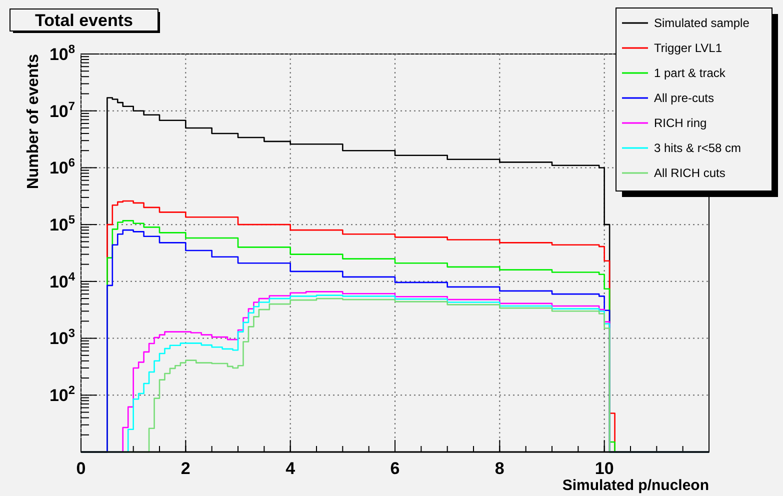  I want to click on y-tick-label: 10$^{6}$, so click(62, 167).